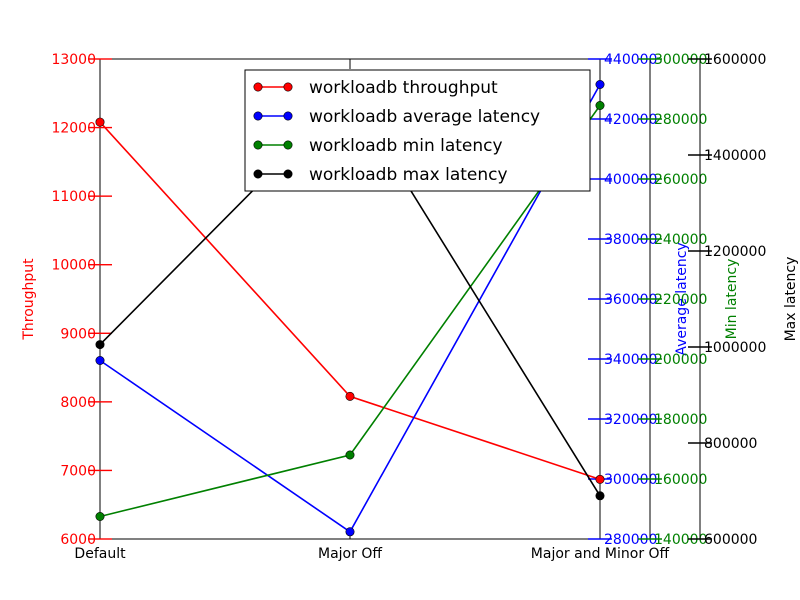 This screenshot has height=600, width=800. What do you see at coordinates (680, 180) in the screenshot?
I see `y-tick-label-min: 260000` at bounding box center [680, 180].